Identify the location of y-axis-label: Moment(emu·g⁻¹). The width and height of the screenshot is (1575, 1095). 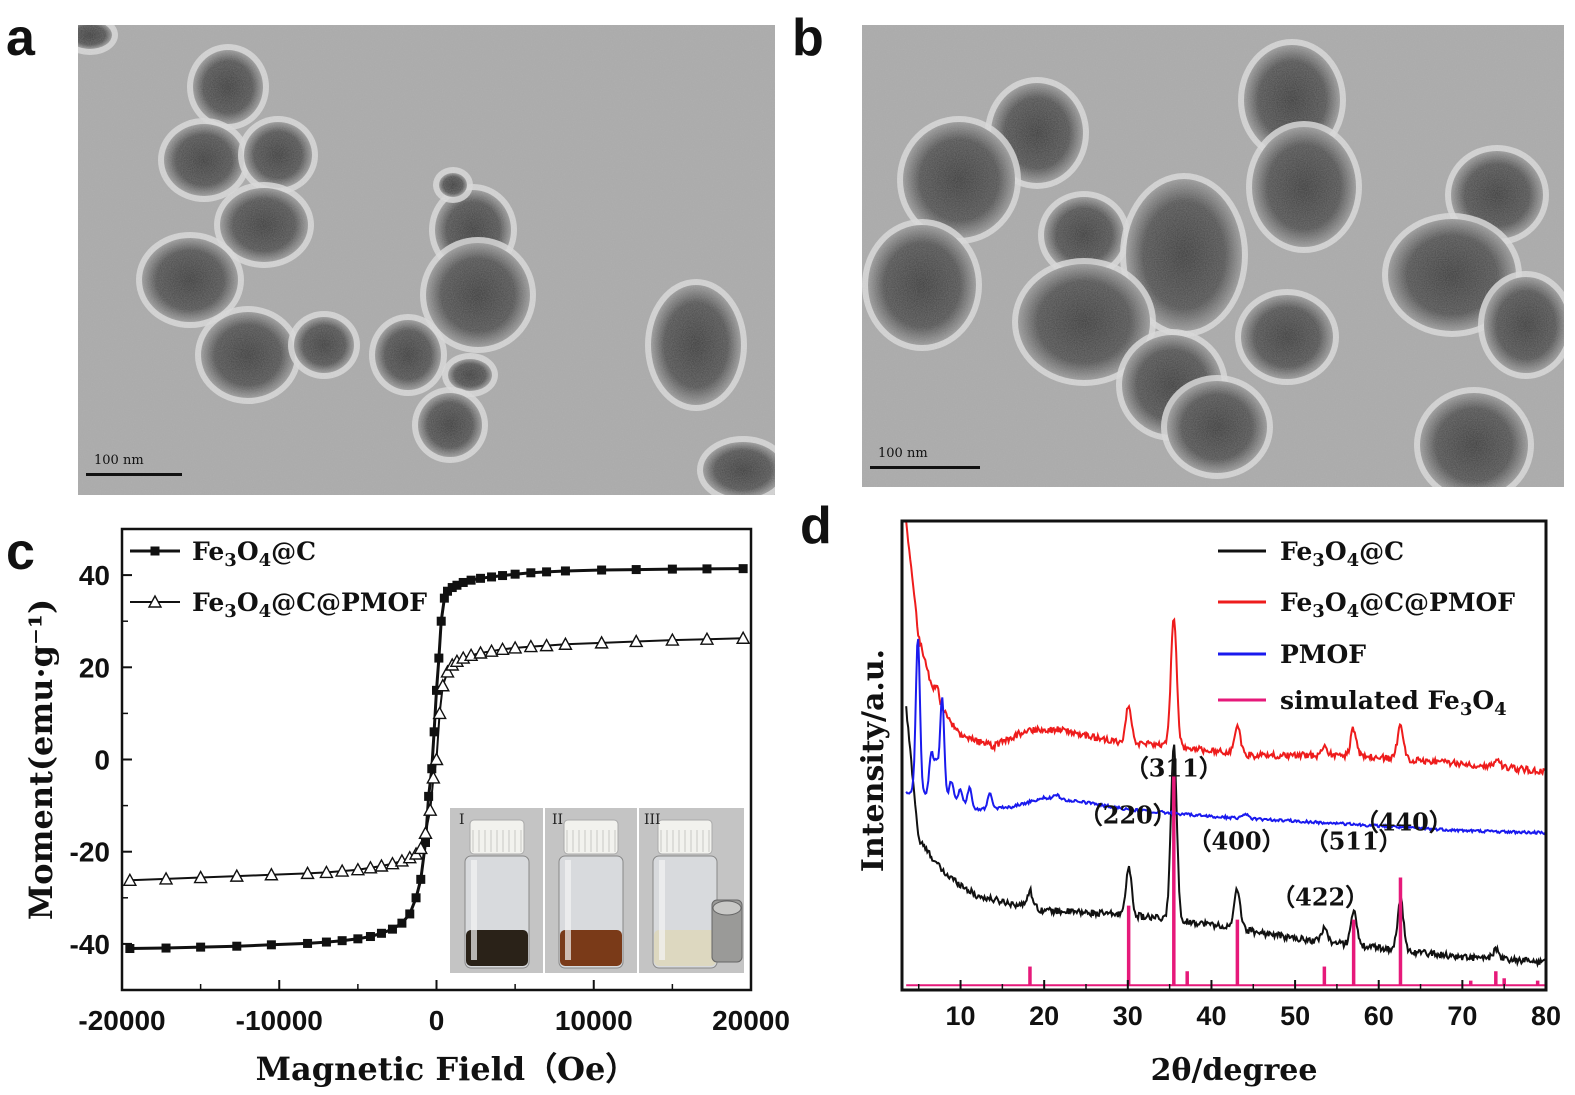
(41, 759).